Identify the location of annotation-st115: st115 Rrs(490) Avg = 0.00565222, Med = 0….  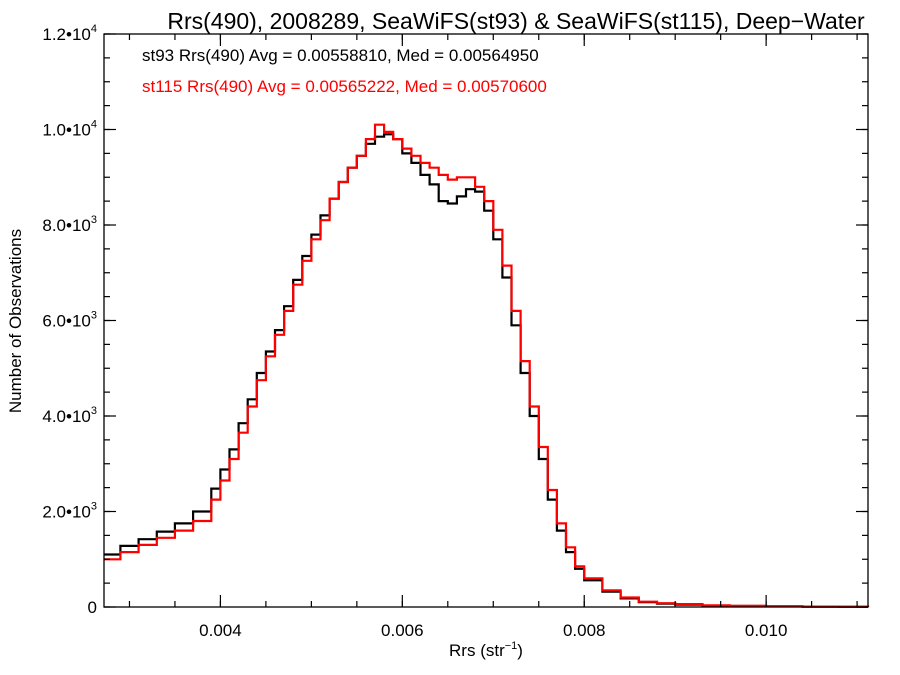
(344, 86).